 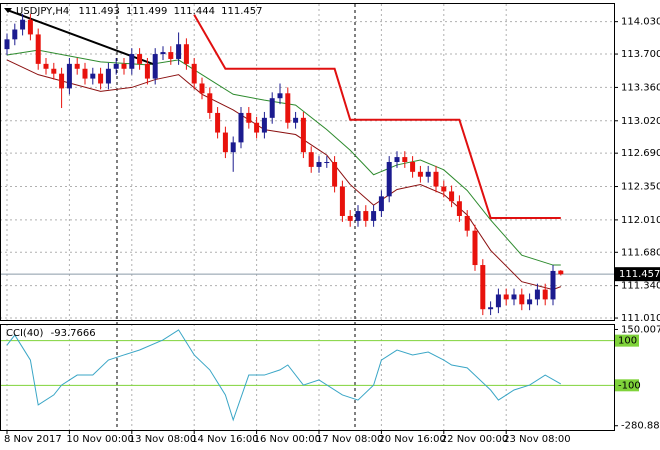 What do you see at coordinates (162, 439) in the screenshot?
I see `x-tick-label: 13 Nov 08:00` at bounding box center [162, 439].